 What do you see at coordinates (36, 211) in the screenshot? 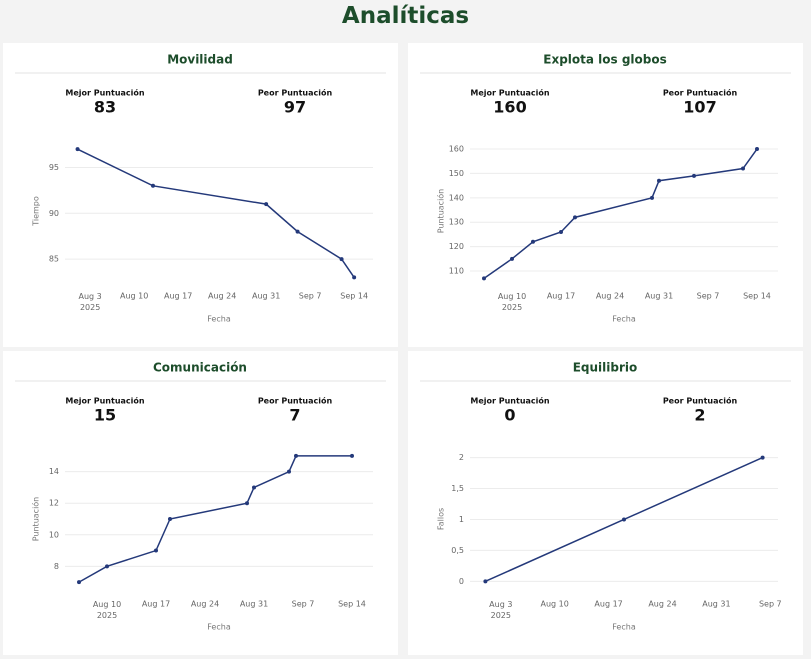
I see `y-axis-label: Tiempo` at bounding box center [36, 211].